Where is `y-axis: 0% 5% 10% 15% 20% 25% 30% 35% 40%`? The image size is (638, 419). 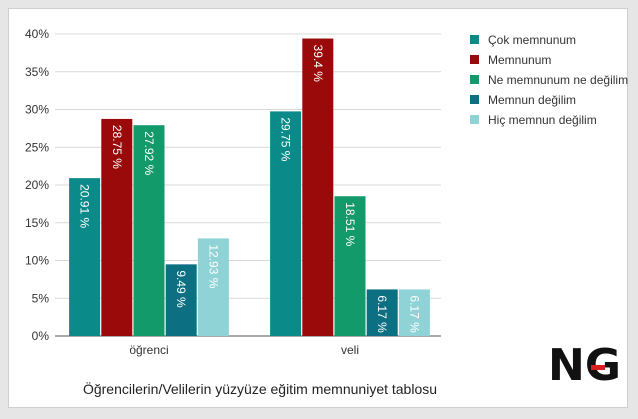 y-axis: 0% 5% 10% 15% 20% 25% 30% 35% 40% is located at coordinates (37, 185).